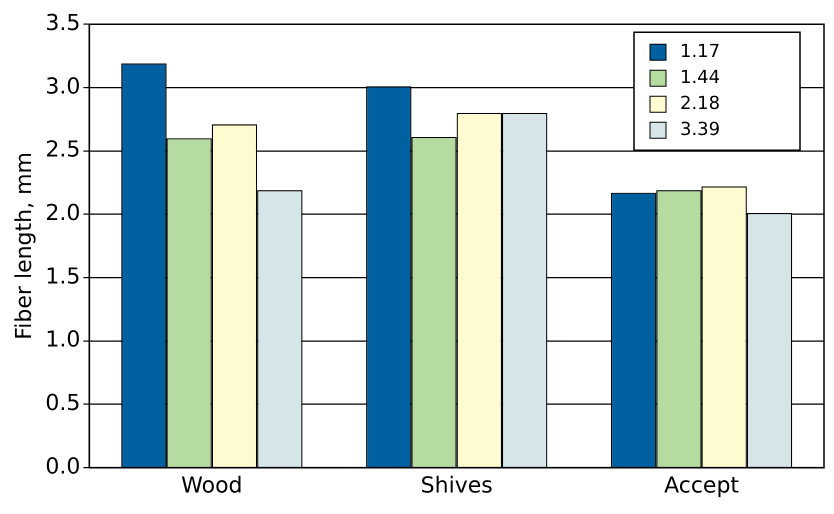 This screenshot has width=834, height=514. Describe the element at coordinates (62, 150) in the screenshot. I see `y-tick-label: 2.5` at that location.